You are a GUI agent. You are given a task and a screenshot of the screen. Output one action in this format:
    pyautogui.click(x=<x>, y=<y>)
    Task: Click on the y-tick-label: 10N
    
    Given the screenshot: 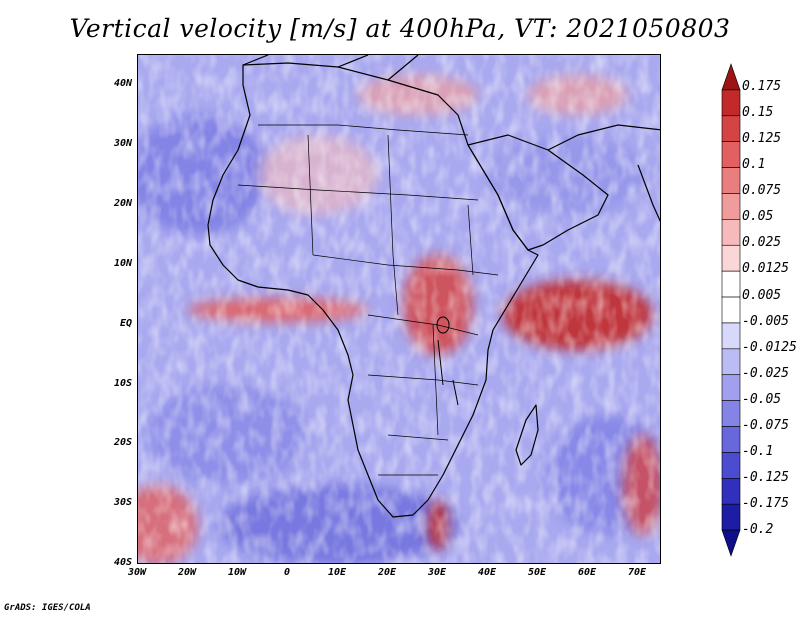 What is the action you would take?
    pyautogui.click(x=122, y=263)
    